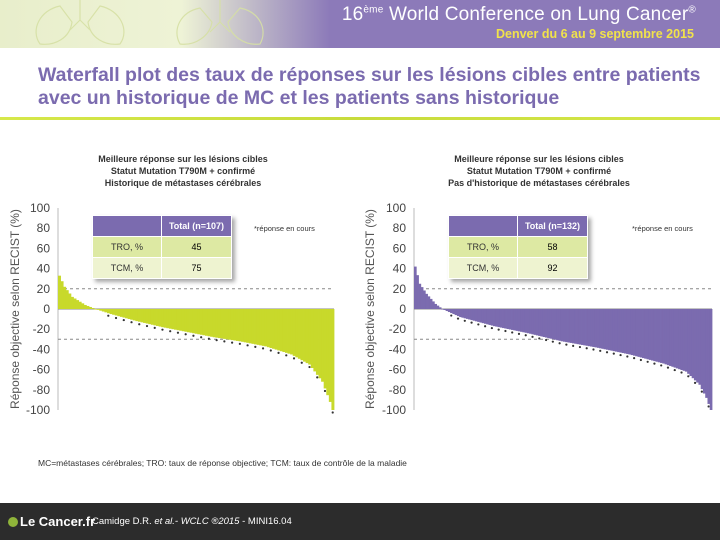  What do you see at coordinates (518, 247) in the screenshot?
I see `stats-row-tro: TRO, % 58` at bounding box center [518, 247].